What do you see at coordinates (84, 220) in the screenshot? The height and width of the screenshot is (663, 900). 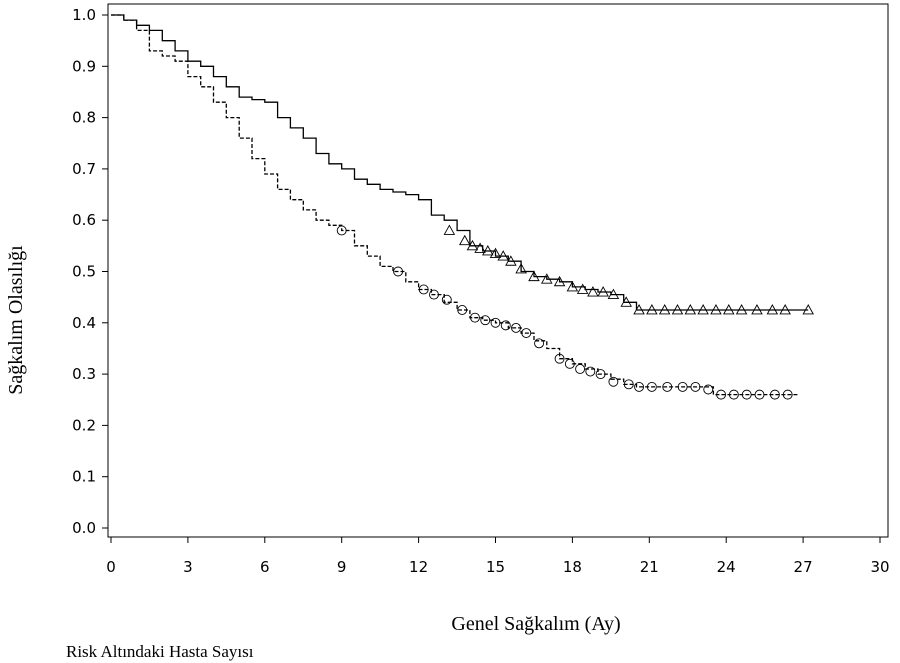 I see `y-tick-label: 0.6` at bounding box center [84, 220].